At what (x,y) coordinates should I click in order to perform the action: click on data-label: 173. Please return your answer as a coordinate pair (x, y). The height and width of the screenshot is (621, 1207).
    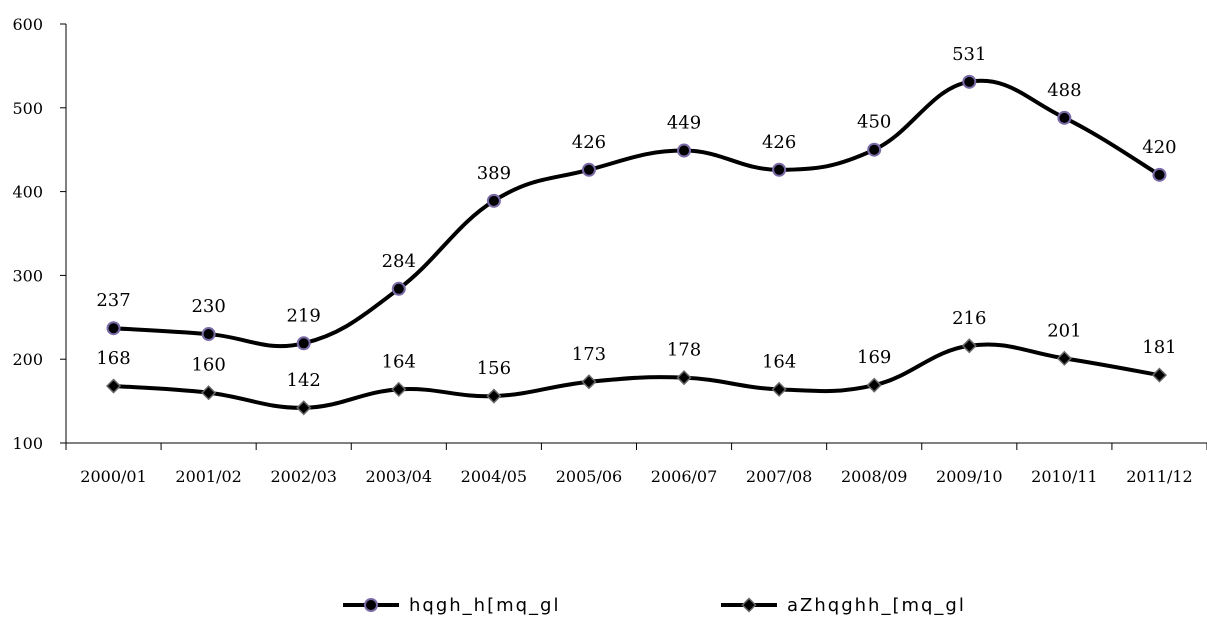
    Looking at the image, I should click on (589, 354).